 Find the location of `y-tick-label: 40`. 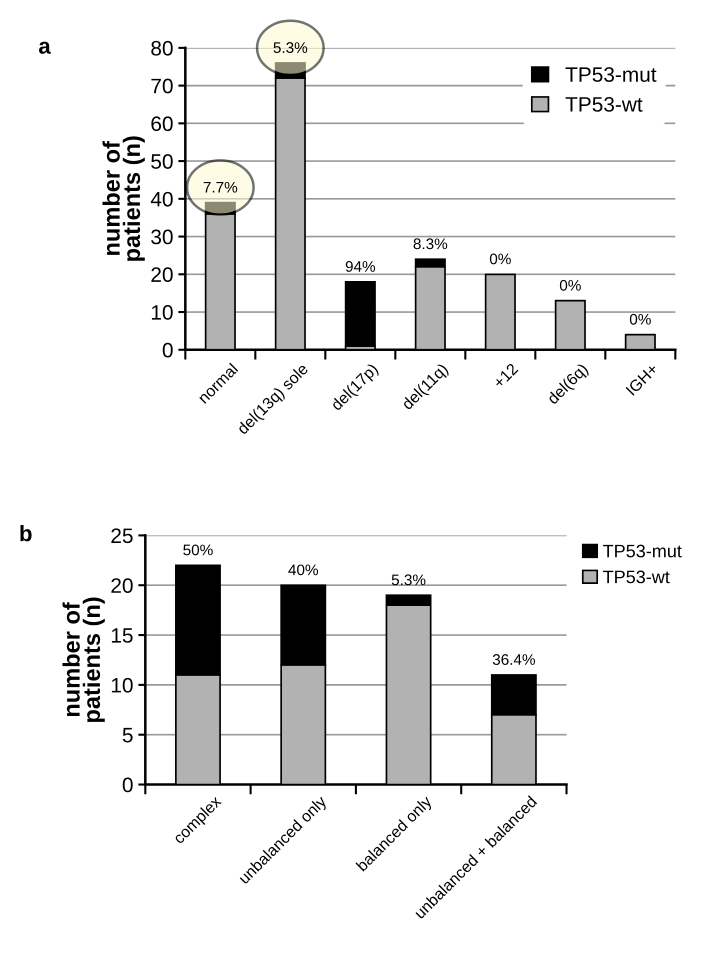

y-tick-label: 40 is located at coordinates (161, 199).